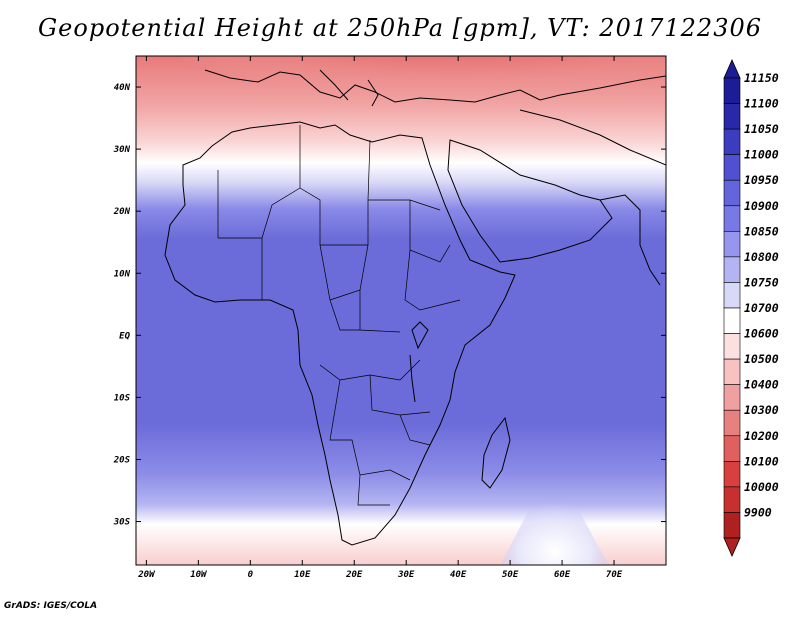  I want to click on colorbar-label: 10500, so click(761, 359).